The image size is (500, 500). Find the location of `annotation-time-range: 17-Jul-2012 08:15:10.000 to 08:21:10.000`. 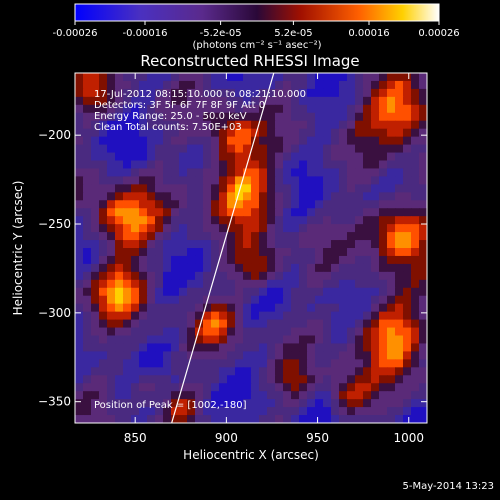

annotation-time-range: 17-Jul-2012 08:15:10.000 to 08:21:10.000 is located at coordinates (200, 94).